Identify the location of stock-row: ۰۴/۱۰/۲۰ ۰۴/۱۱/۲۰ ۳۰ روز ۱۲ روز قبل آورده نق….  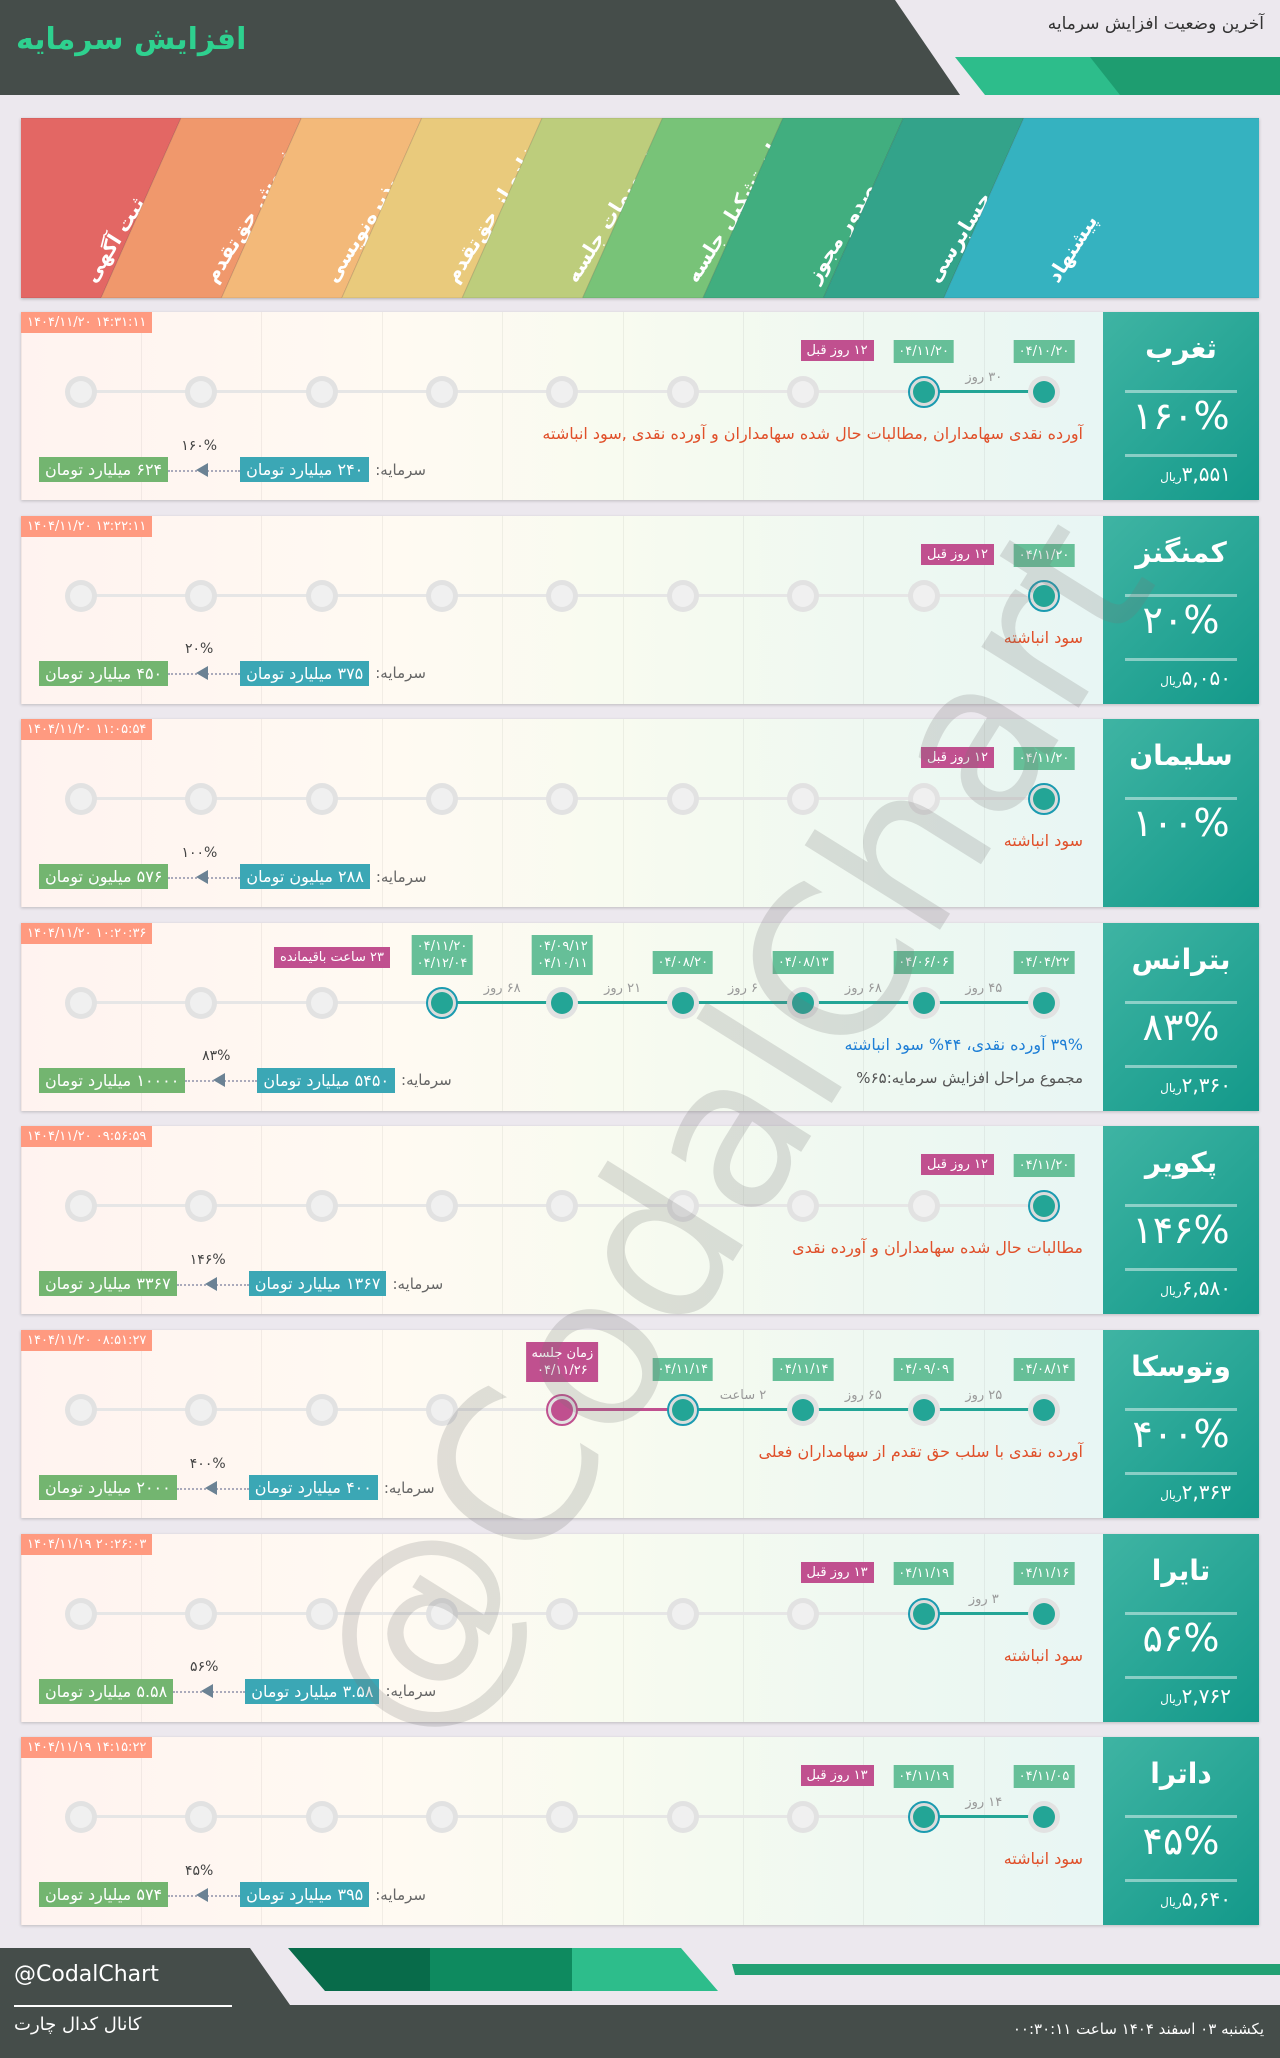
(640, 406).